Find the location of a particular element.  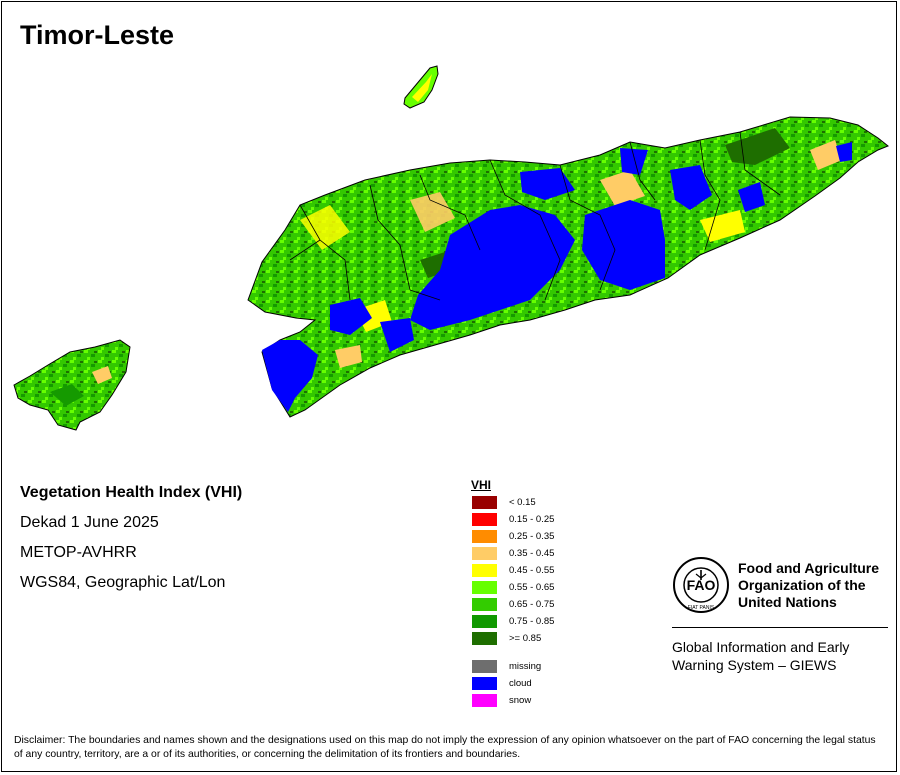

legend-item: snow is located at coordinates (501, 700).